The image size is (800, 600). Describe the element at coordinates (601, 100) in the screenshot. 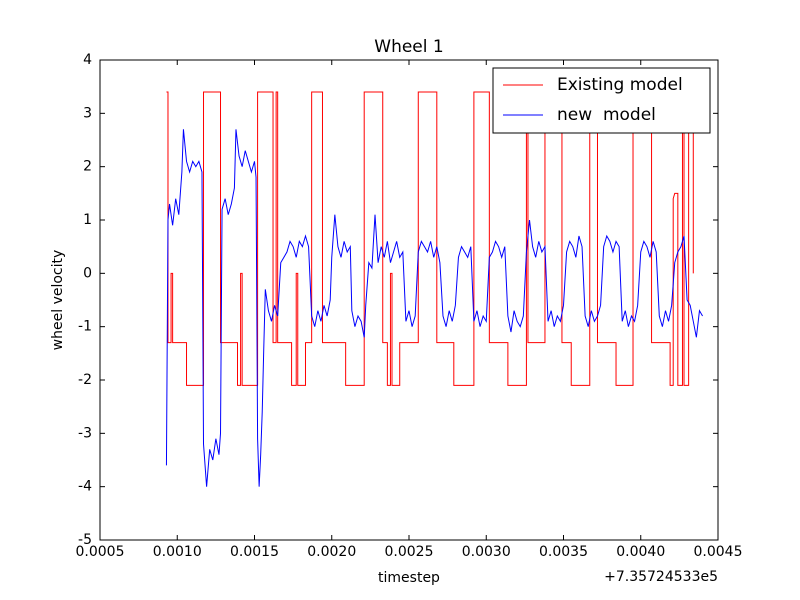

I see `legend-box` at that location.